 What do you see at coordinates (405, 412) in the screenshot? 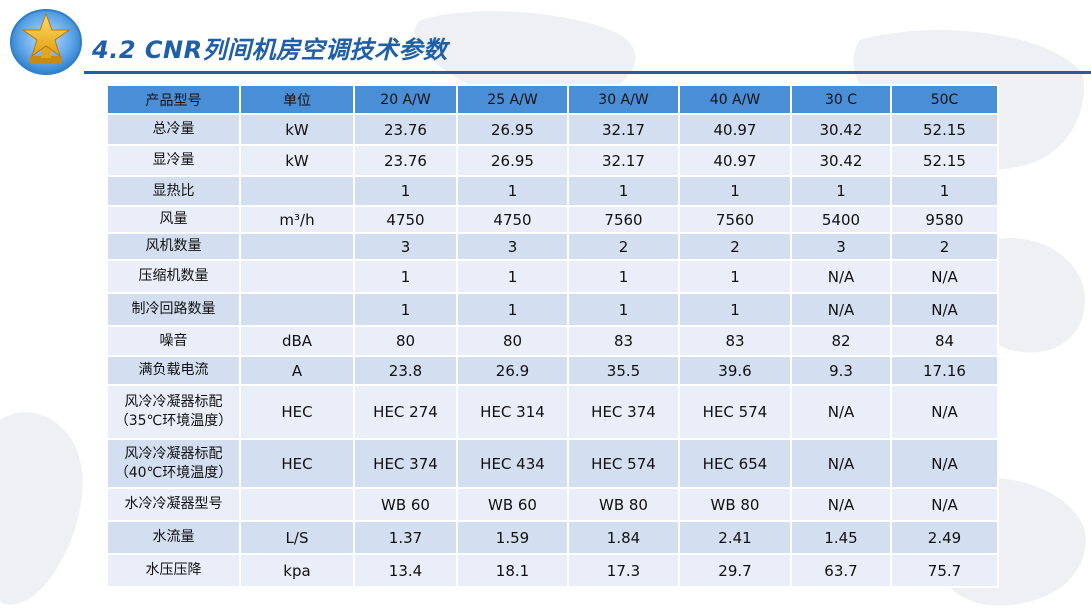
I see `table-cell: HEC 274` at bounding box center [405, 412].